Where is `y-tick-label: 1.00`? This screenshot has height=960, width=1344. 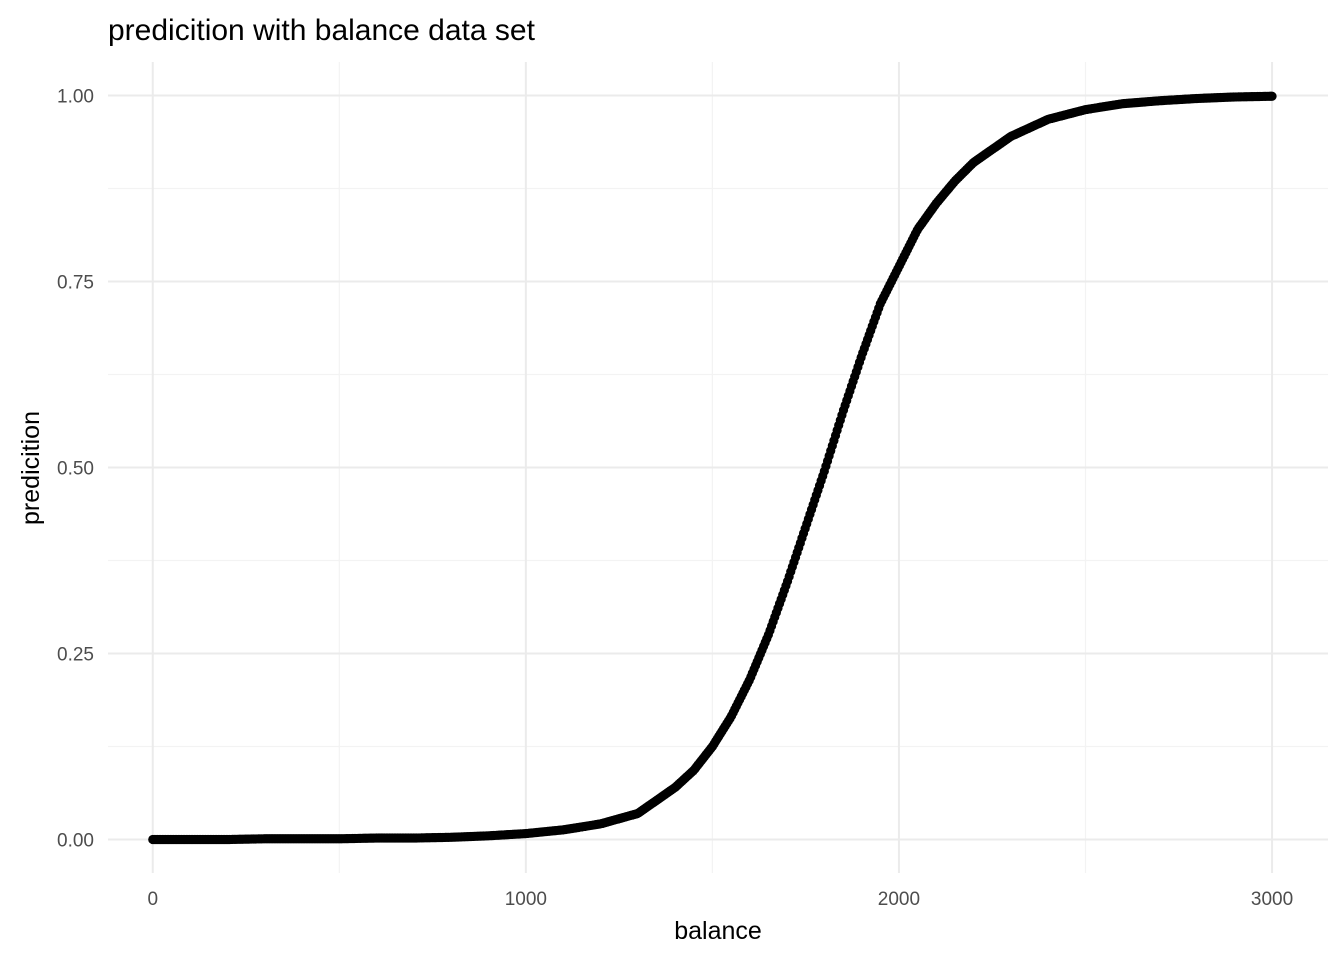
y-tick-label: 1.00 is located at coordinates (75, 96).